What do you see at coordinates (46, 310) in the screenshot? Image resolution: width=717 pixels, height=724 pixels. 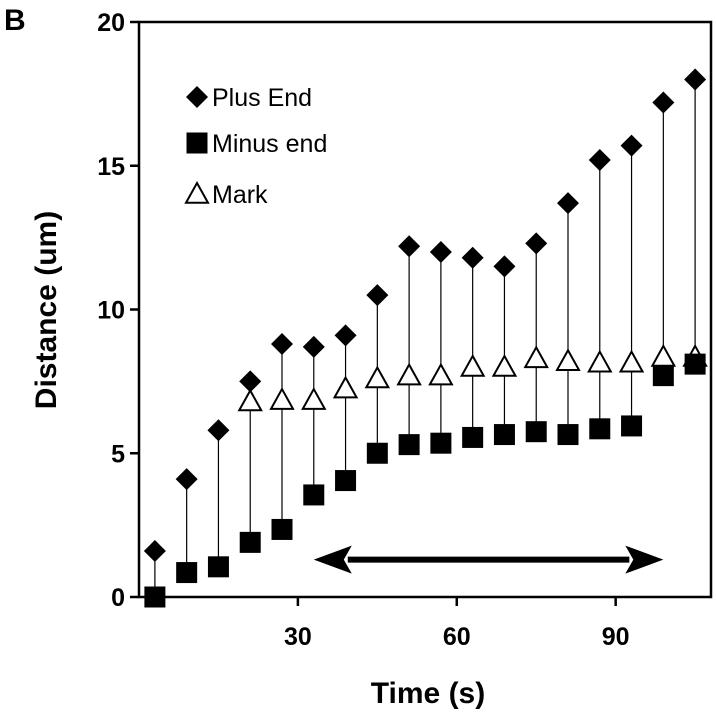 I see `y-axis-title: Distance (um)` at bounding box center [46, 310].